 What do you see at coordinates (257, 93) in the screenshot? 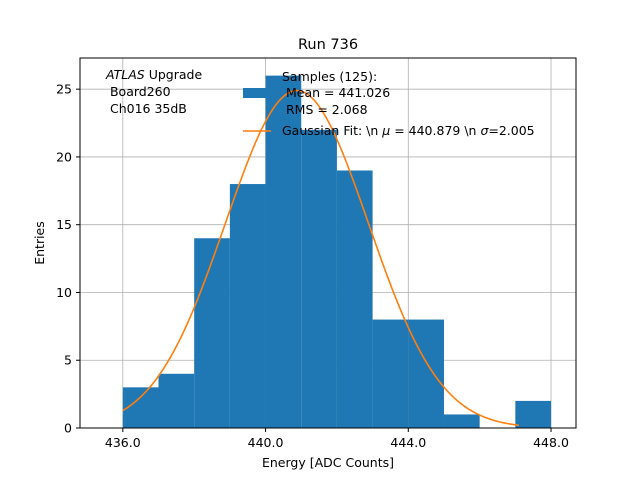
I see `legend-histogram-swatch` at bounding box center [257, 93].